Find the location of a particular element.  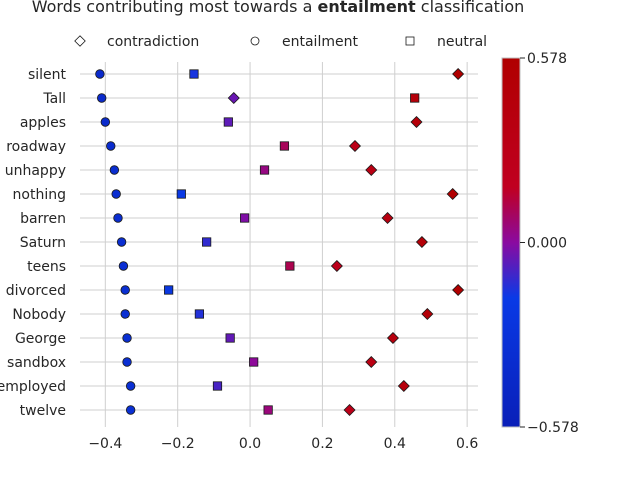

x-tick-label: 0.4 is located at coordinates (395, 444).